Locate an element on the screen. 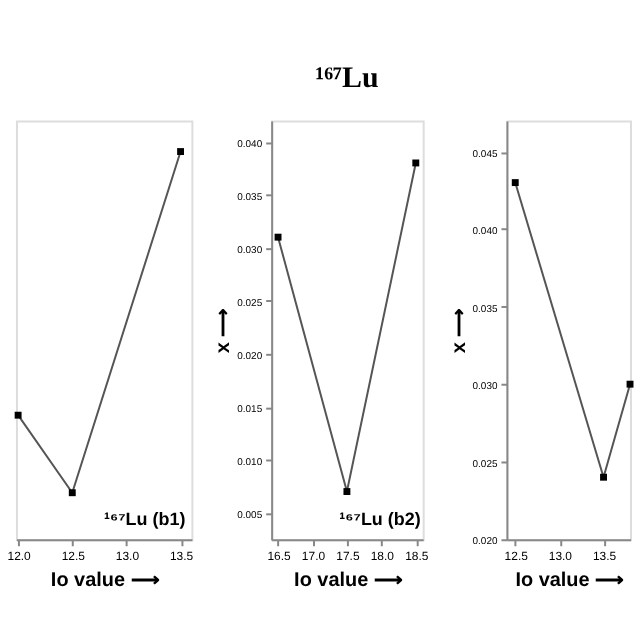 Image resolution: width=640 pixels, height=640 pixels. annotation: ¹⁶⁷Lu (b2) is located at coordinates (380, 519).